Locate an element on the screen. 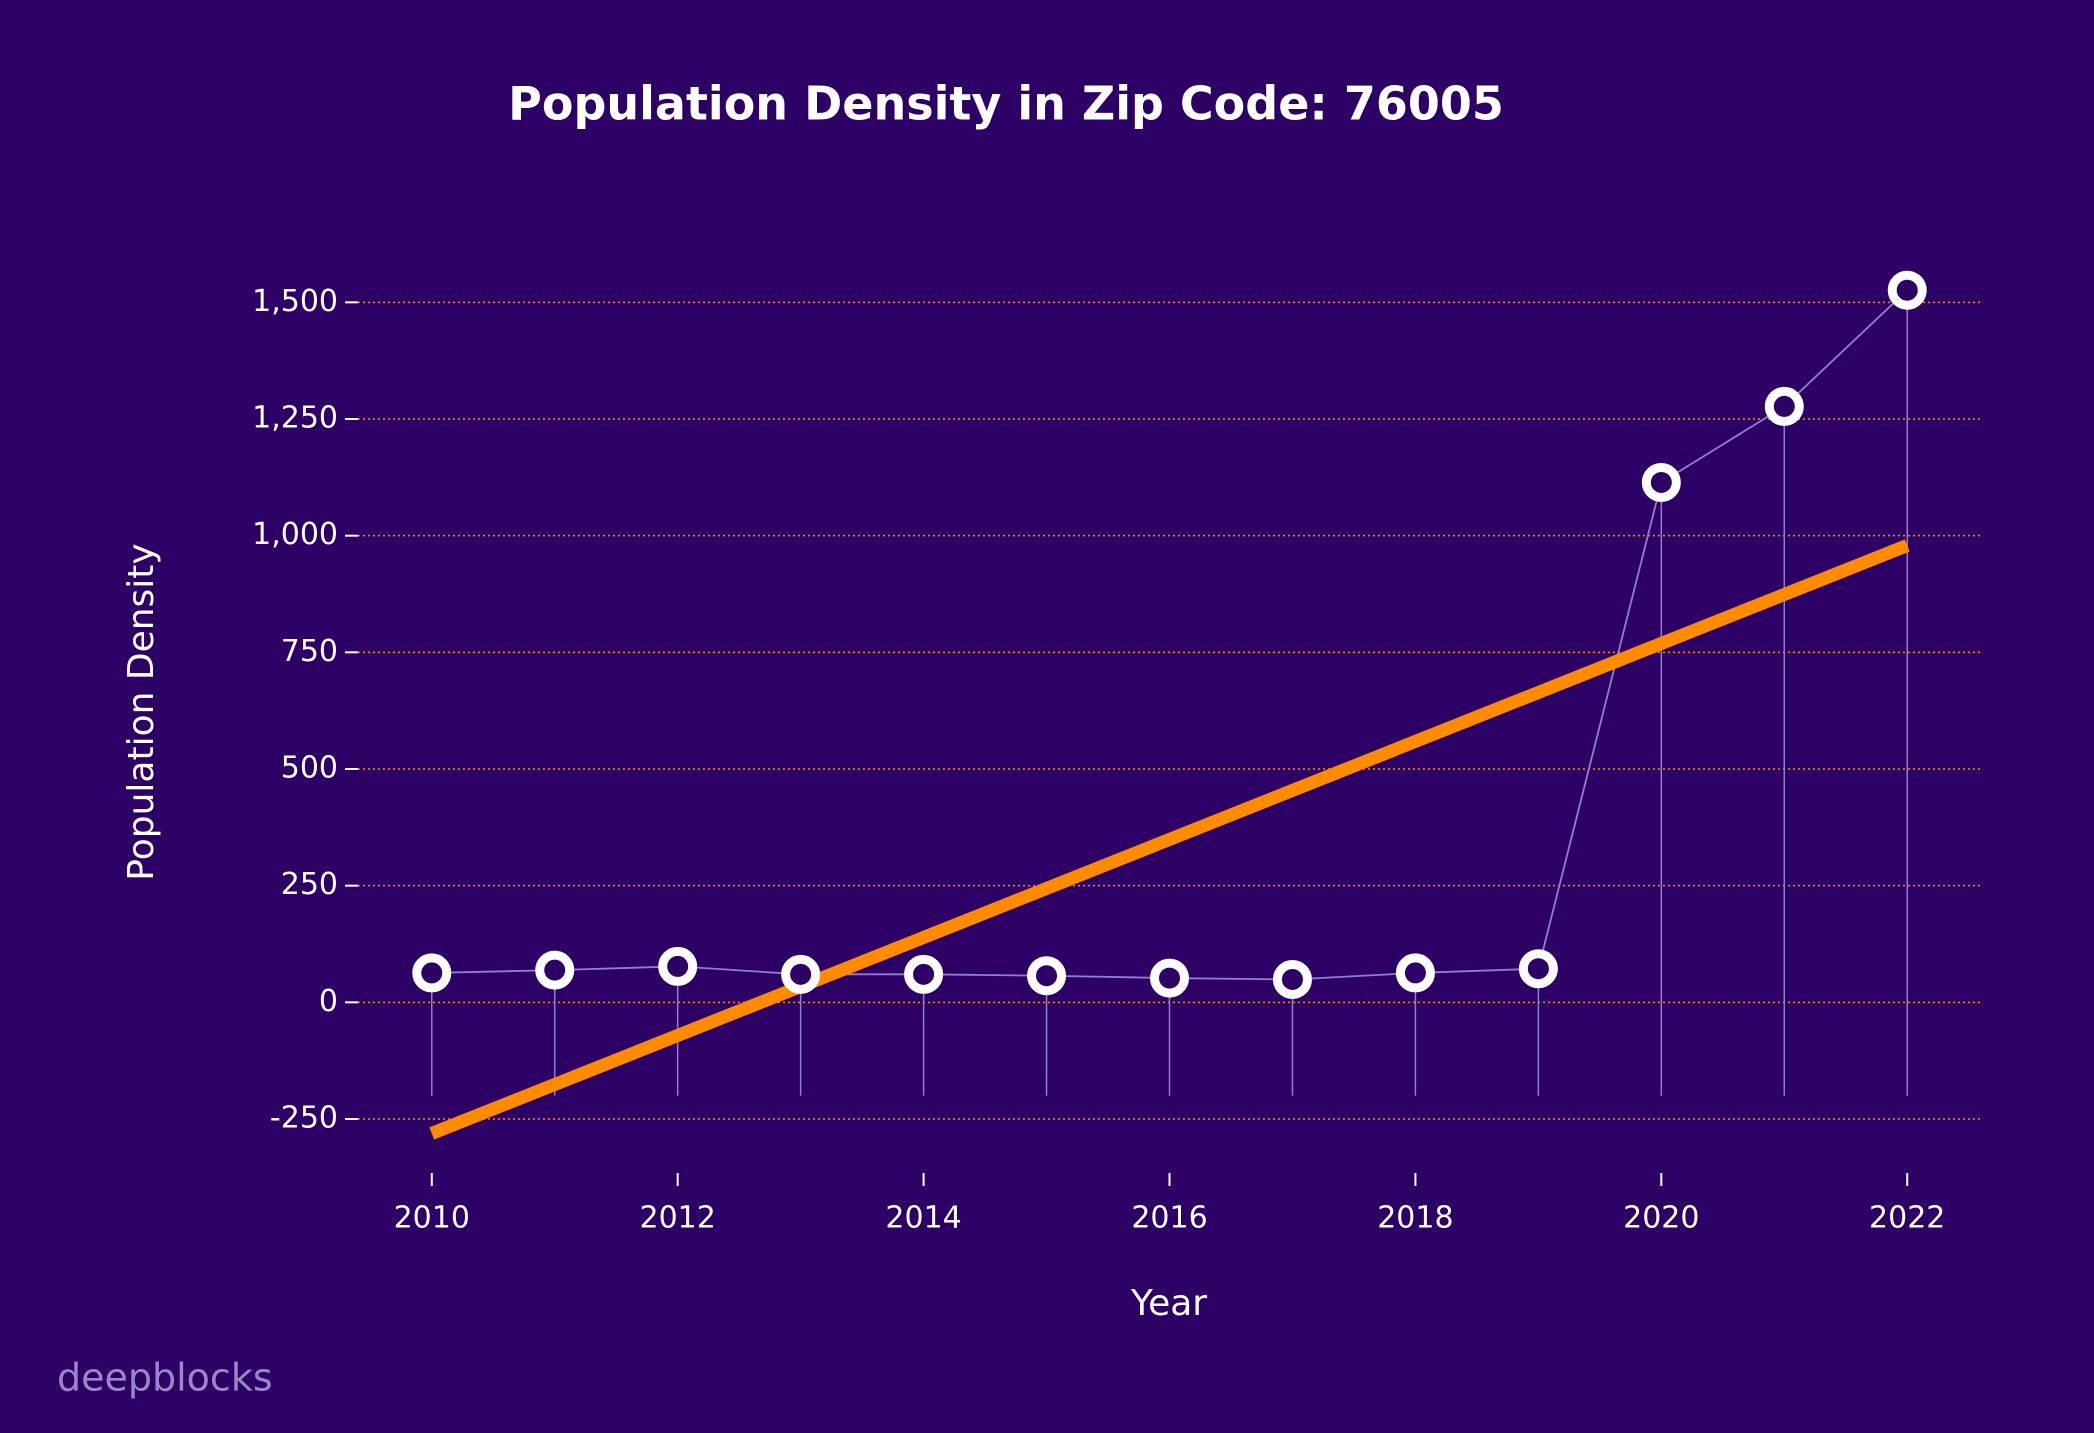 The height and width of the screenshot is (1433, 2094). y-tick-label: 750 is located at coordinates (309, 651).